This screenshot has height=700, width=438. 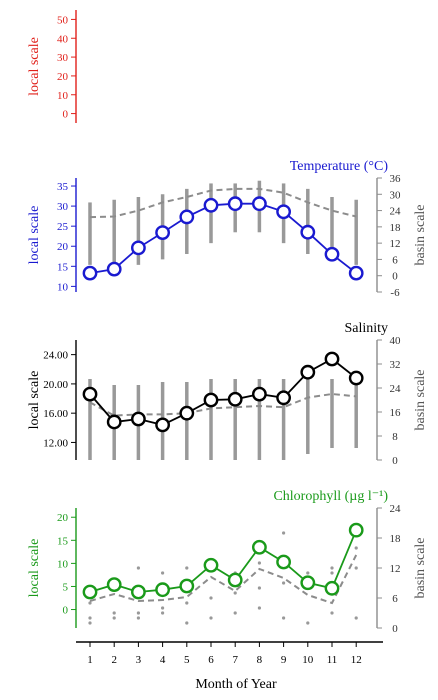 I want to click on x-tick-label: 10, so click(x=308, y=660).